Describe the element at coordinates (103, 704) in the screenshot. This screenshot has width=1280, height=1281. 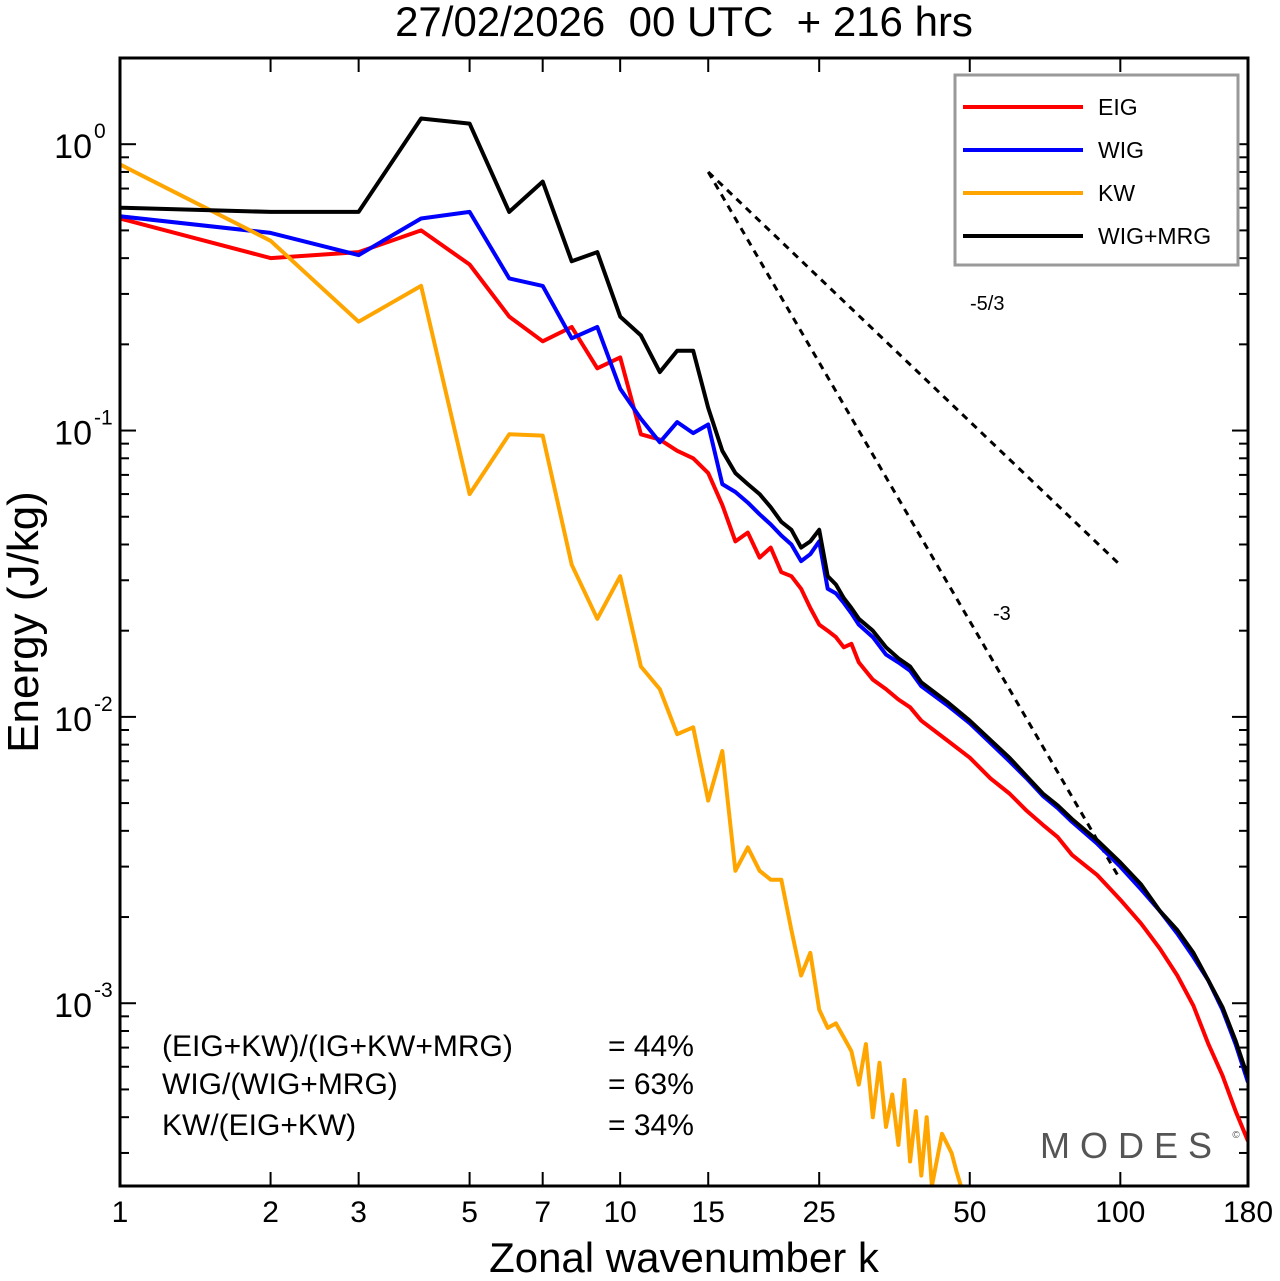
I see `y-tick-exponent: -2` at that location.